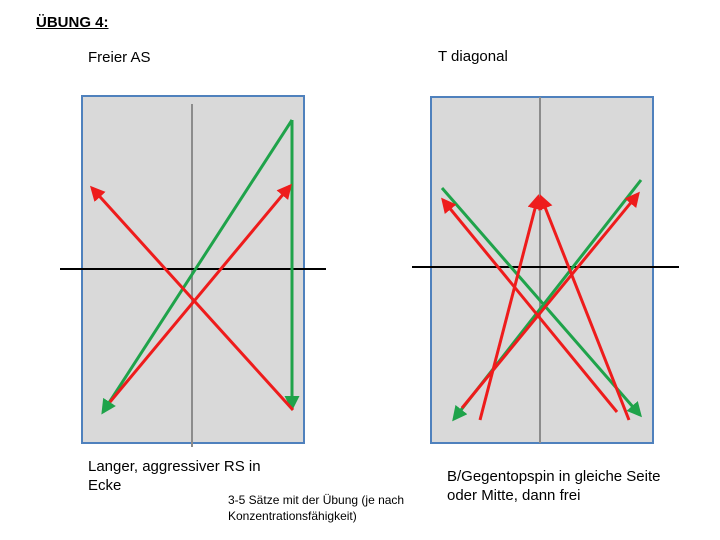 This screenshot has height=540, width=720. What do you see at coordinates (316, 500) in the screenshot?
I see `note-line-1: 3-5 Sätze mit der Übung (je nach` at bounding box center [316, 500].